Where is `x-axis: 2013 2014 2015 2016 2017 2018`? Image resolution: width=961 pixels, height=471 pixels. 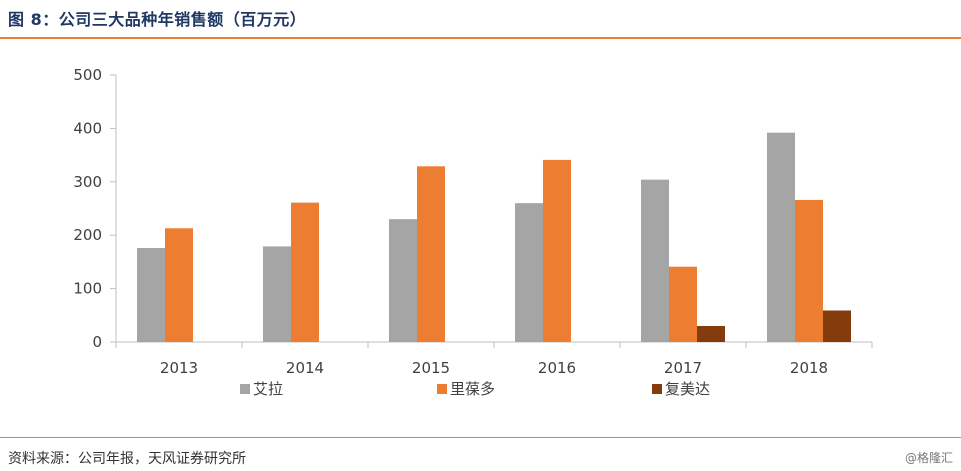 x-axis: 2013 2014 2015 2016 2017 2018 is located at coordinates (494, 359).